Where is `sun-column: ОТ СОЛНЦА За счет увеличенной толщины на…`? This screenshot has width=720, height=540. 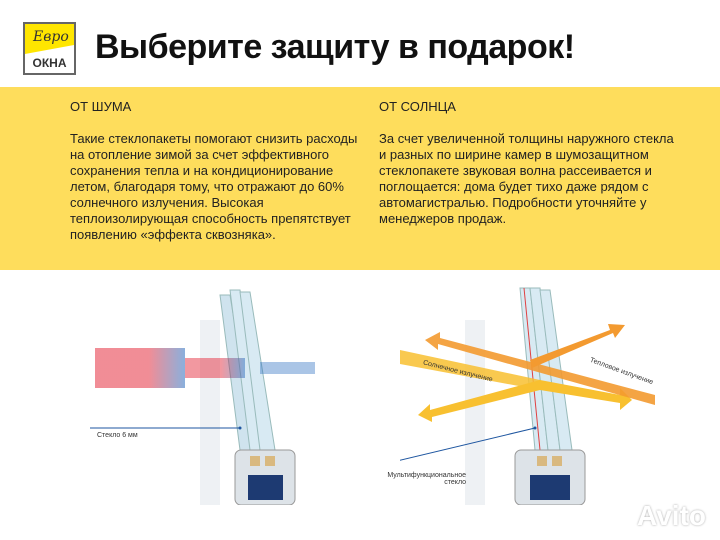 sun-column: ОТ СОЛНЦА За счет увеличенной толщины на… is located at coordinates (529, 163).